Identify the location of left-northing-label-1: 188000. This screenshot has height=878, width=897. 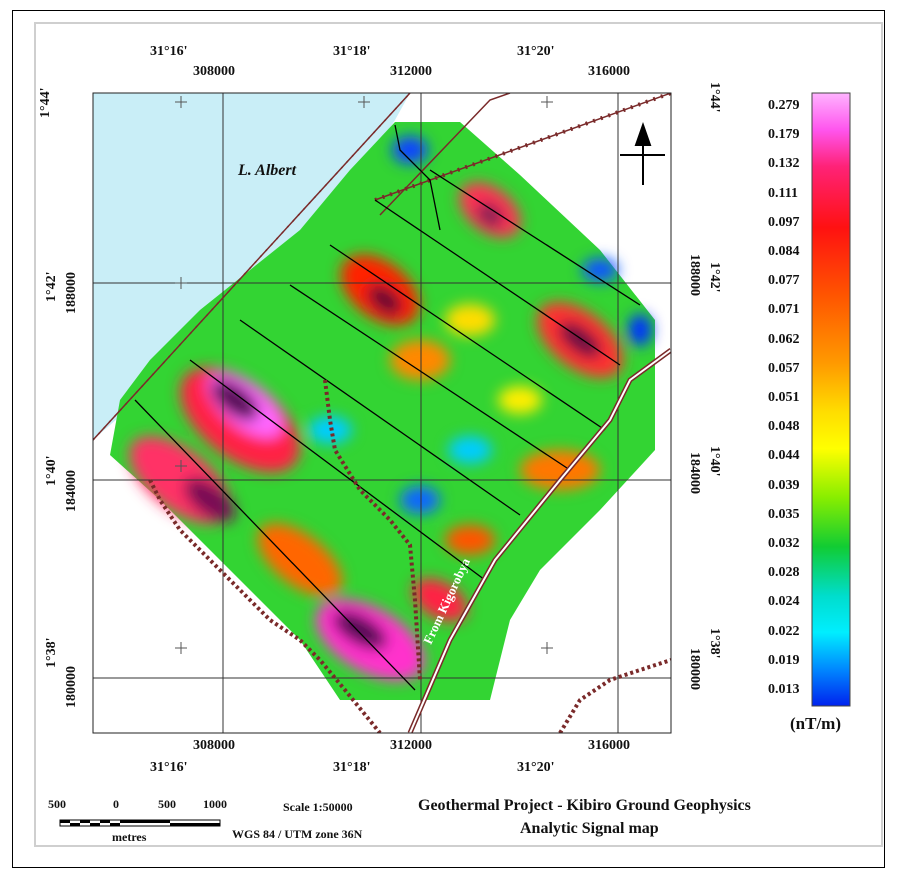
(71, 293).